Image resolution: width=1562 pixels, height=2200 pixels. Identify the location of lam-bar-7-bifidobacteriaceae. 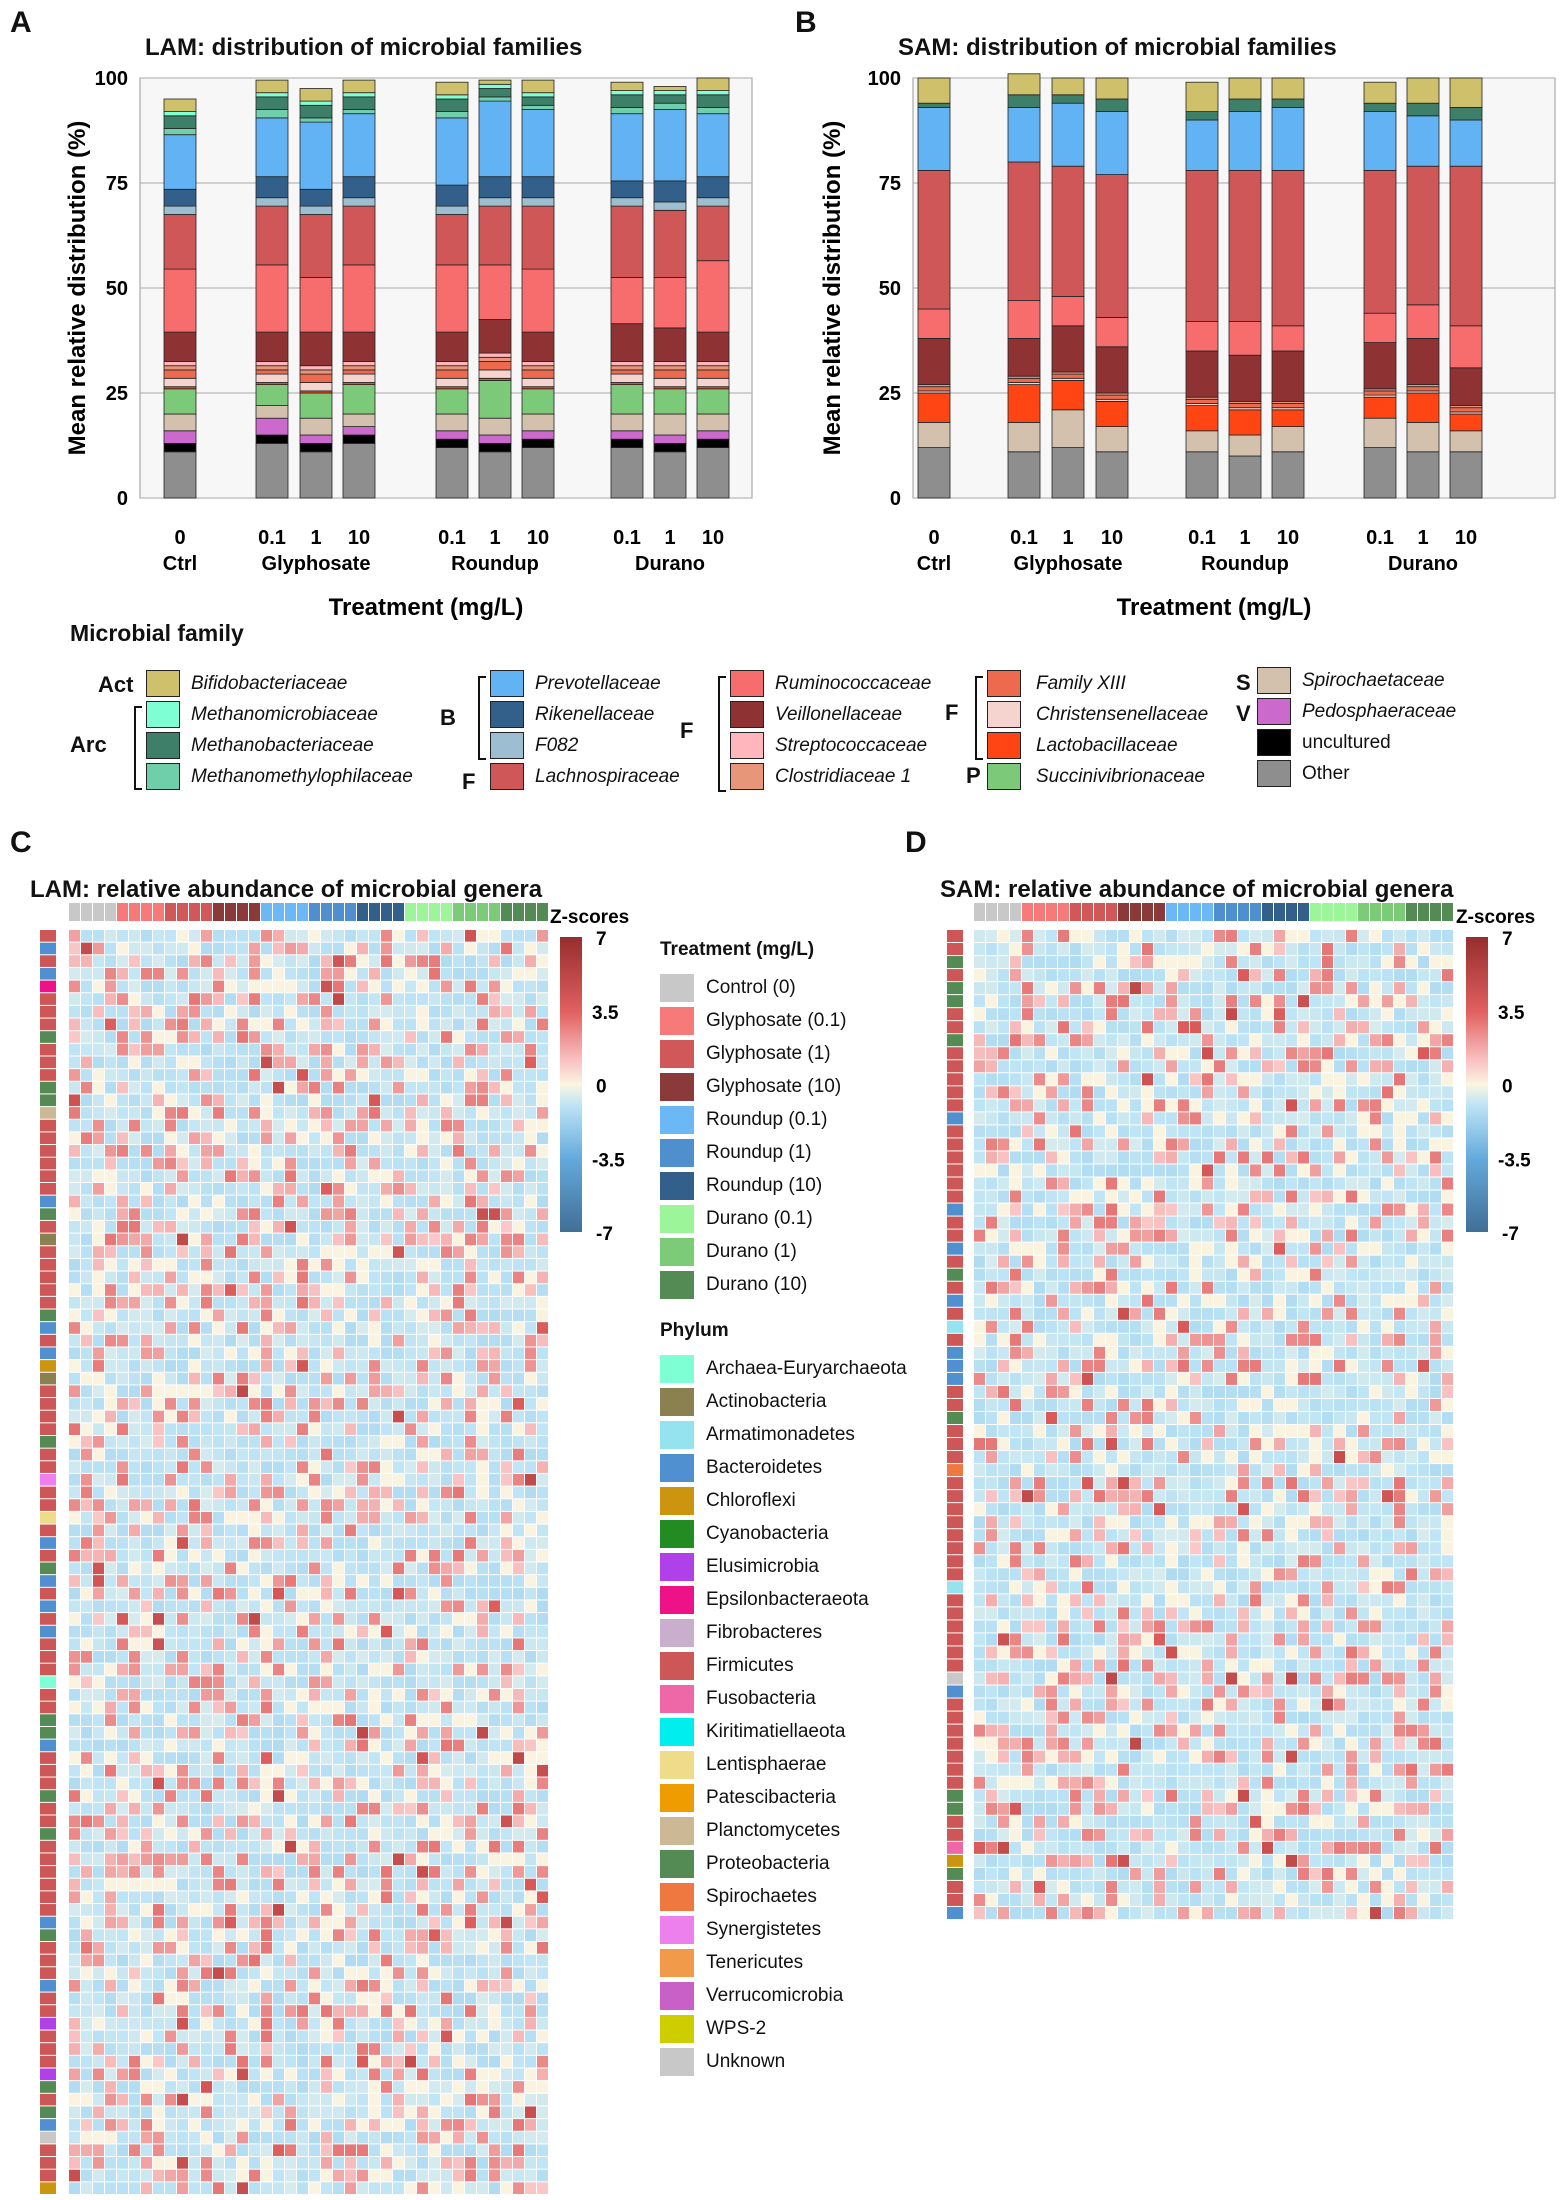
(627, 86).